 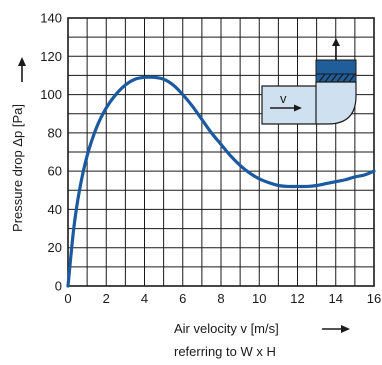 What do you see at coordinates (309, 81) in the screenshot?
I see `duct-bend-with-filter-icon` at bounding box center [309, 81].